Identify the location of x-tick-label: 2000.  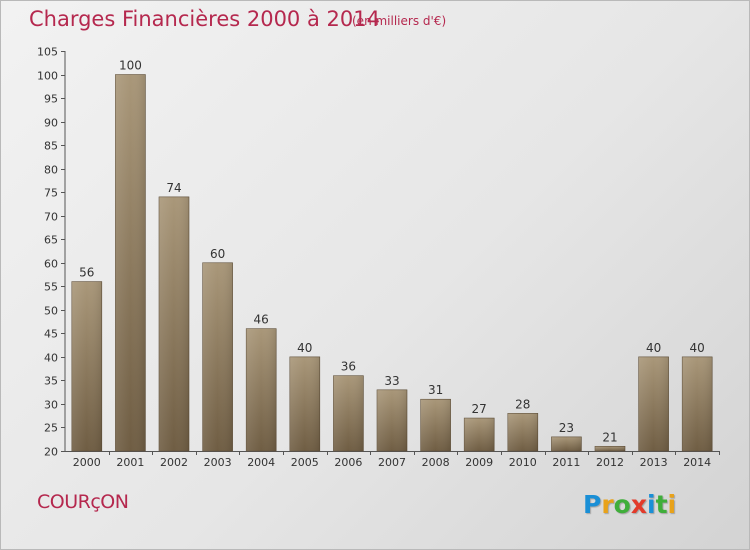
(87, 462).